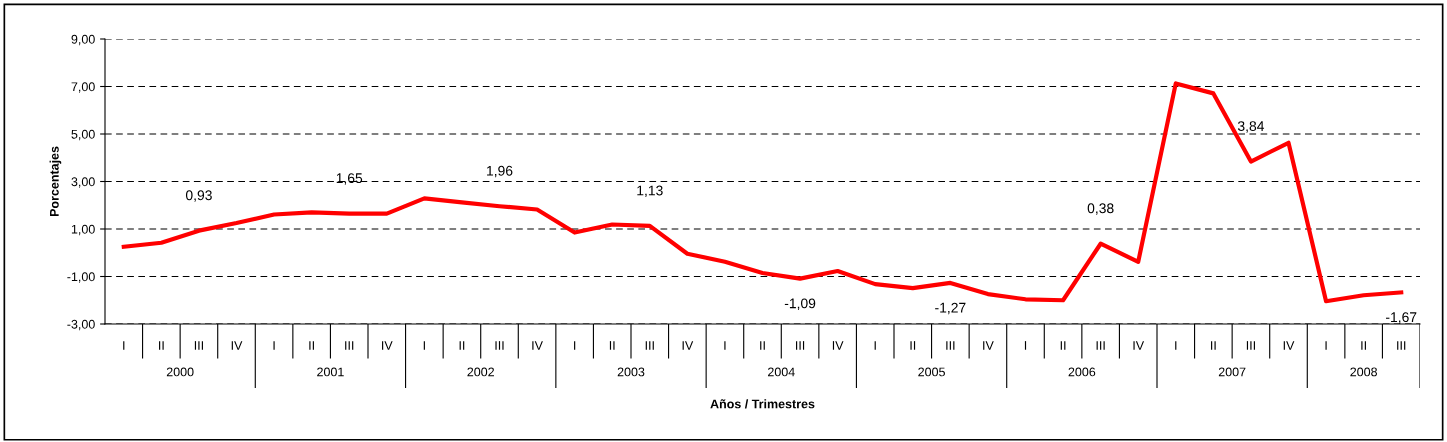 This screenshot has height=442, width=1447. What do you see at coordinates (198, 196) in the screenshot?
I see `data-label: 0,93` at bounding box center [198, 196].